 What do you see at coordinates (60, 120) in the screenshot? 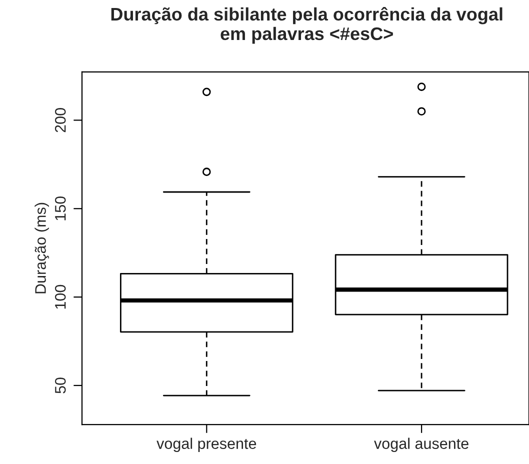
I see `y-tick-label: 200` at bounding box center [60, 120].